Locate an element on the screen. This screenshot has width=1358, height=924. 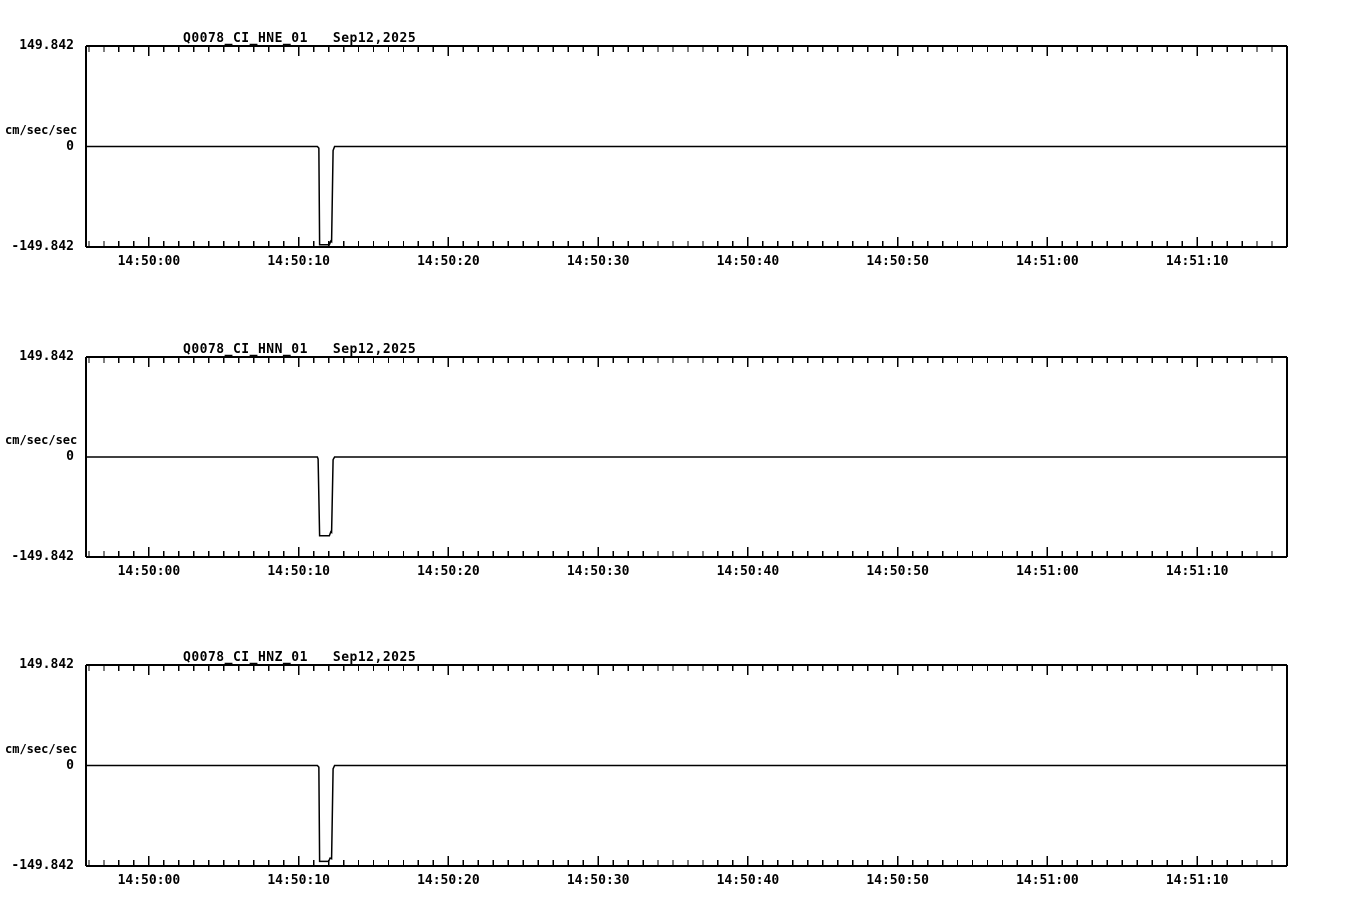
plot-title: Q0078_CI_HNE_01 Sep12,2025 is located at coordinates (300, 38).